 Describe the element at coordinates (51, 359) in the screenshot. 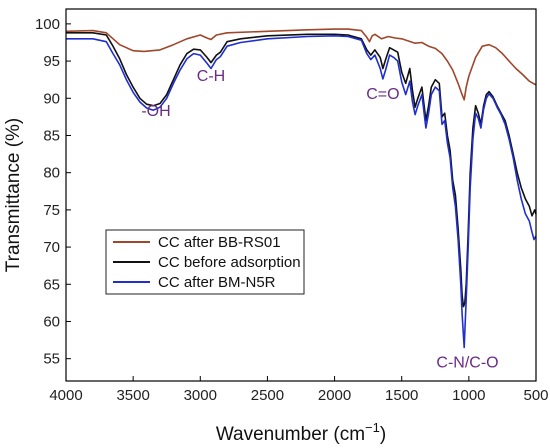

I see `y-tick-label: 55` at that location.